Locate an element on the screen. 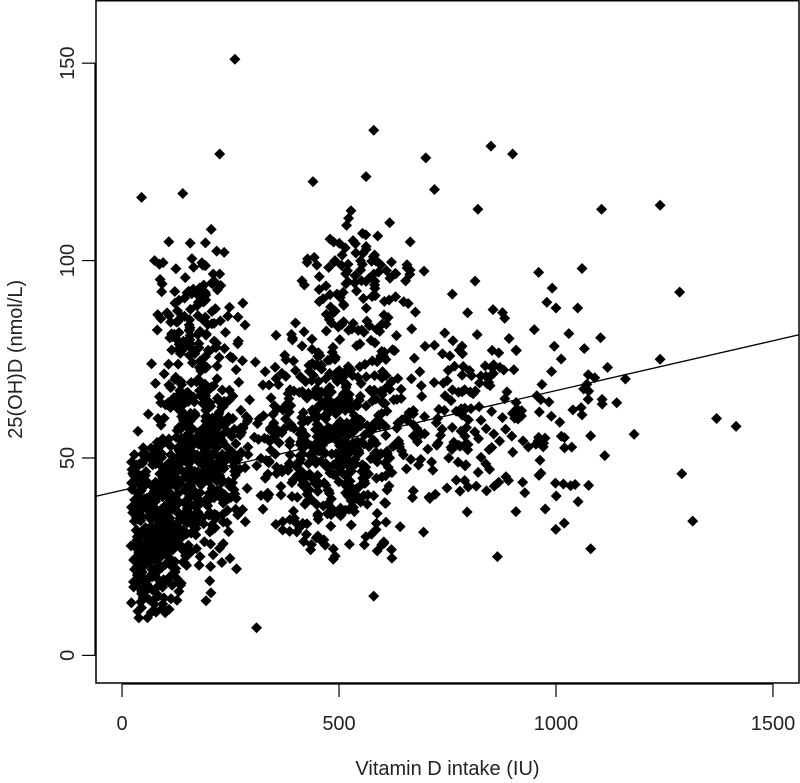 This screenshot has width=800, height=783. x-axis-label: Vitamin D intake (IU) is located at coordinates (447, 769).